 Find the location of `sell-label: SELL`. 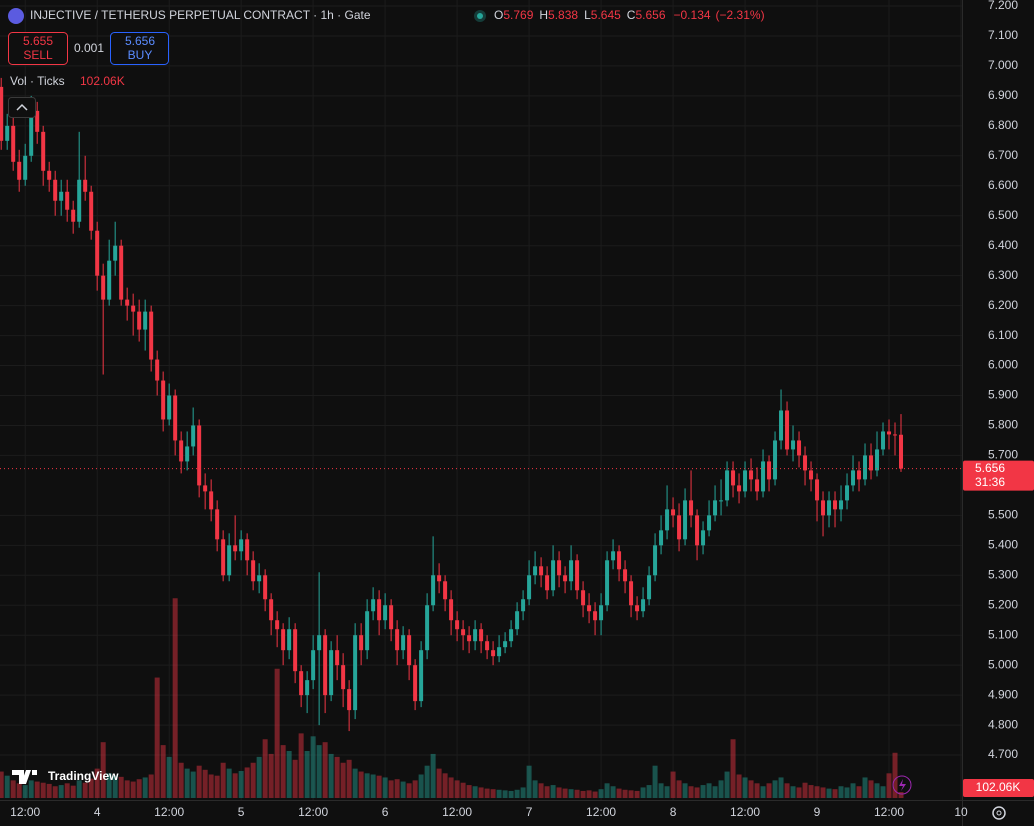

sell-label: SELL is located at coordinates (38, 55).